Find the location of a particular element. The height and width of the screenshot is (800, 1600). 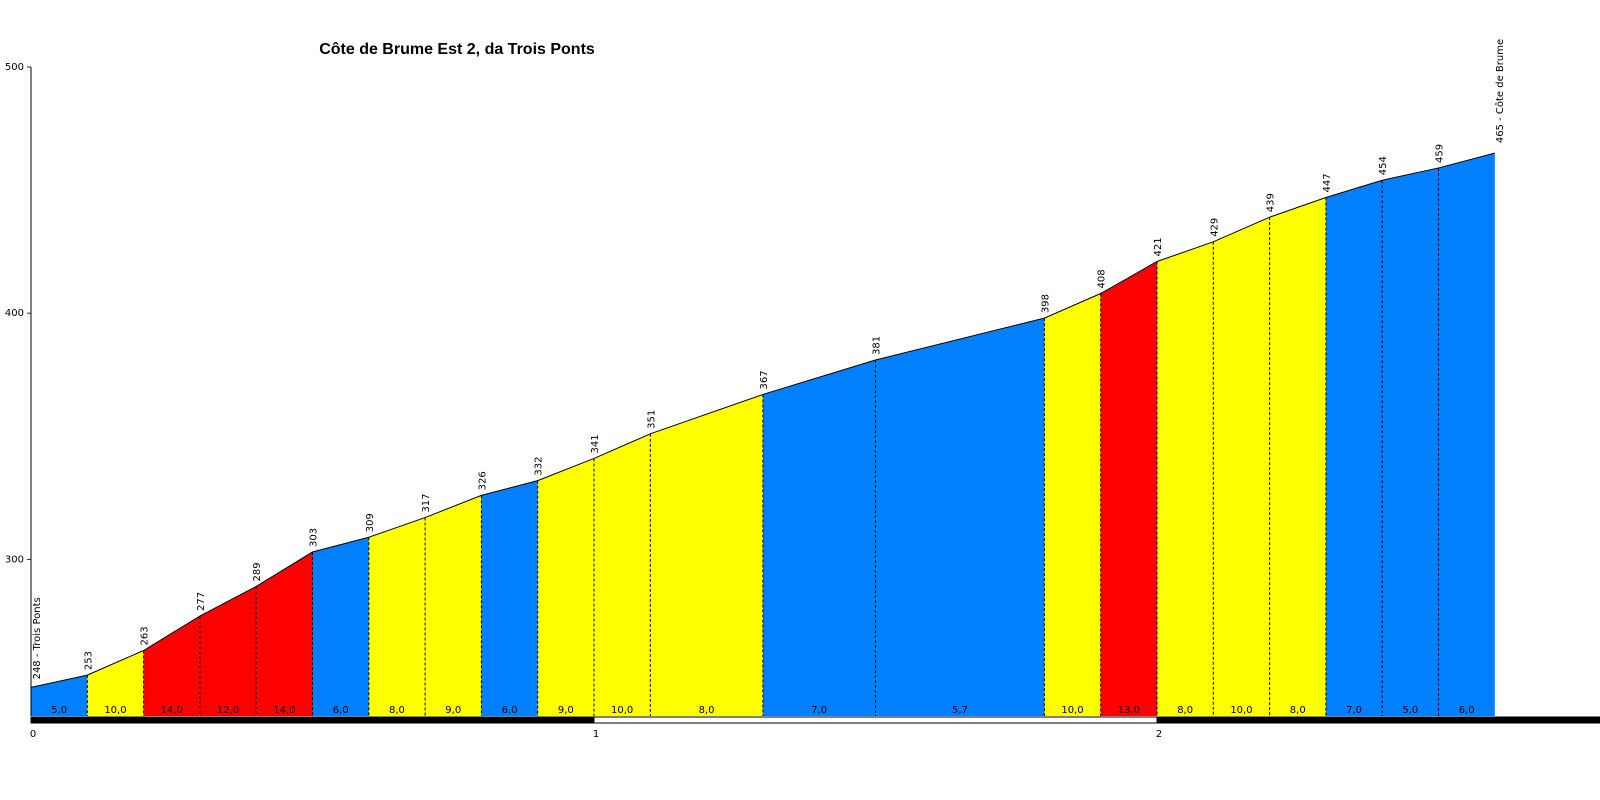

altitude-label: 289 is located at coordinates (257, 571).